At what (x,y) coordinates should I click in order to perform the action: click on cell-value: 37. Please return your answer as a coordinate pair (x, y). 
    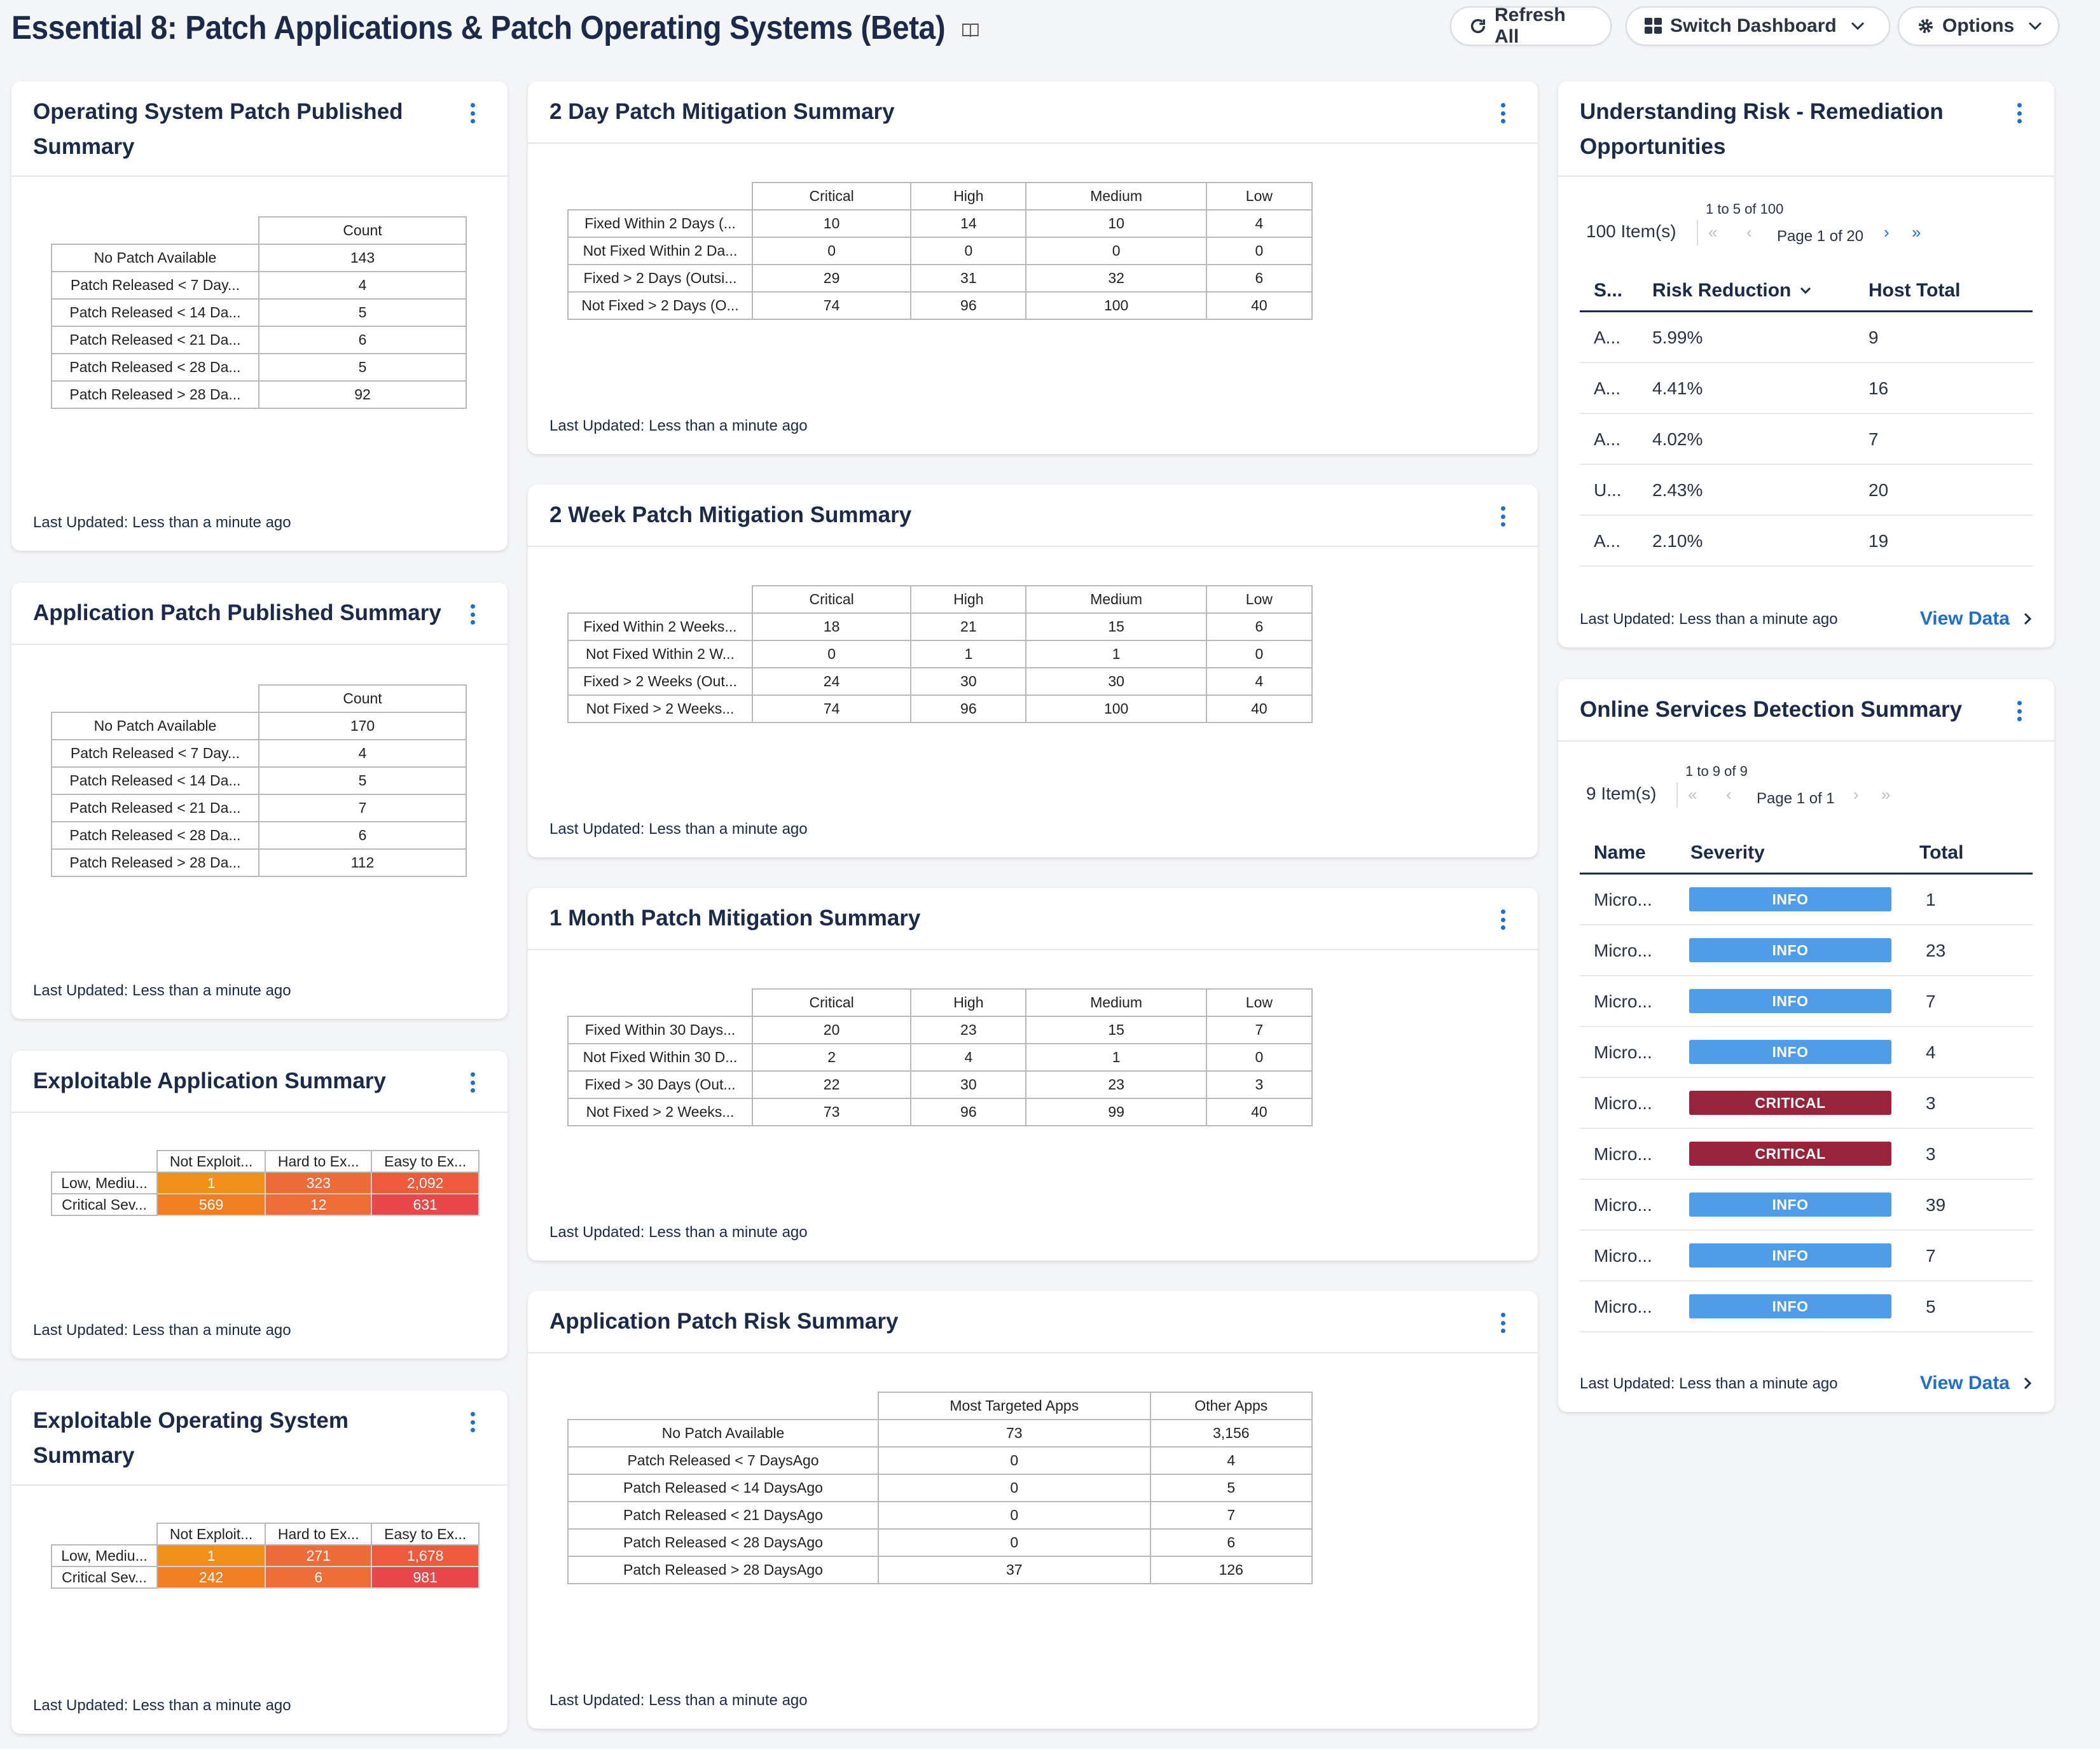
    Looking at the image, I should click on (1014, 1570).